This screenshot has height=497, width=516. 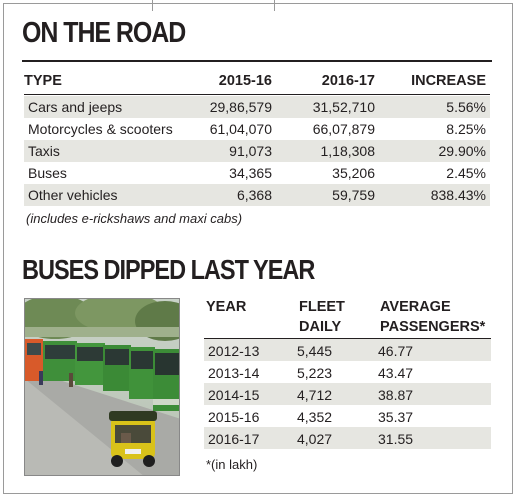 I want to click on cell-2015-16: 34,365, so click(x=250, y=173).